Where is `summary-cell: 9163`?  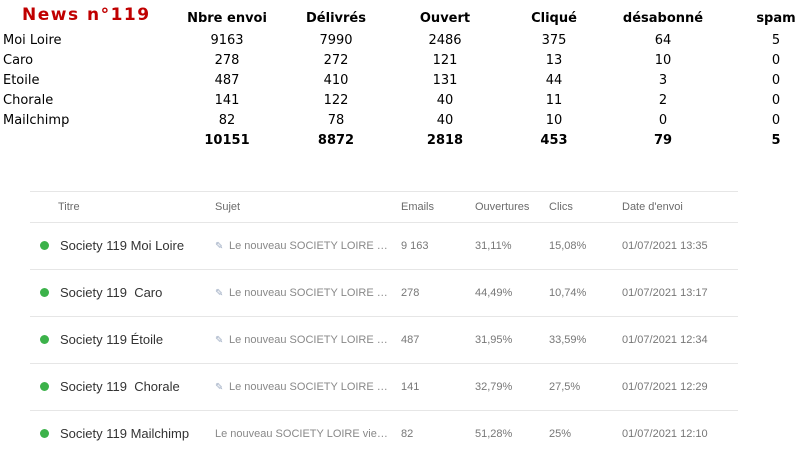 summary-cell: 9163 is located at coordinates (227, 40).